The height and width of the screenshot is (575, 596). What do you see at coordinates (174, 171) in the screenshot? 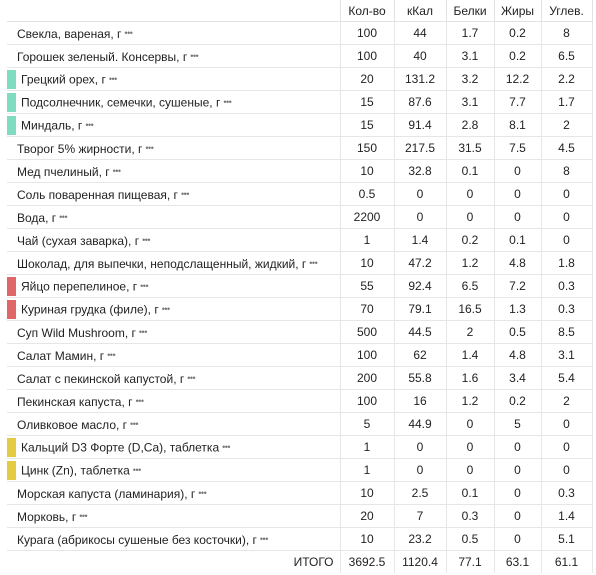
I see `product-cell: Мед пчелиный, г •••` at bounding box center [174, 171].